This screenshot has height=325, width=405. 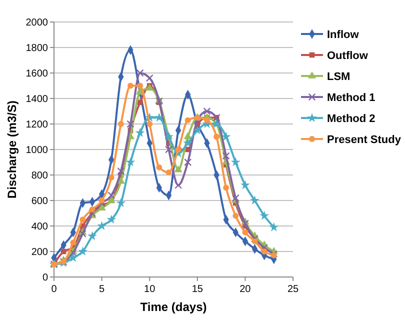 What do you see at coordinates (246, 289) in the screenshot?
I see `x-tick-label: 20` at bounding box center [246, 289].